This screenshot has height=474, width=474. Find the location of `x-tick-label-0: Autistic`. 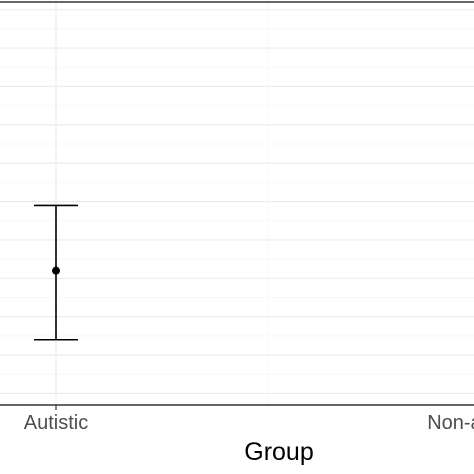

x-tick-label-0: Autistic is located at coordinates (56, 423).